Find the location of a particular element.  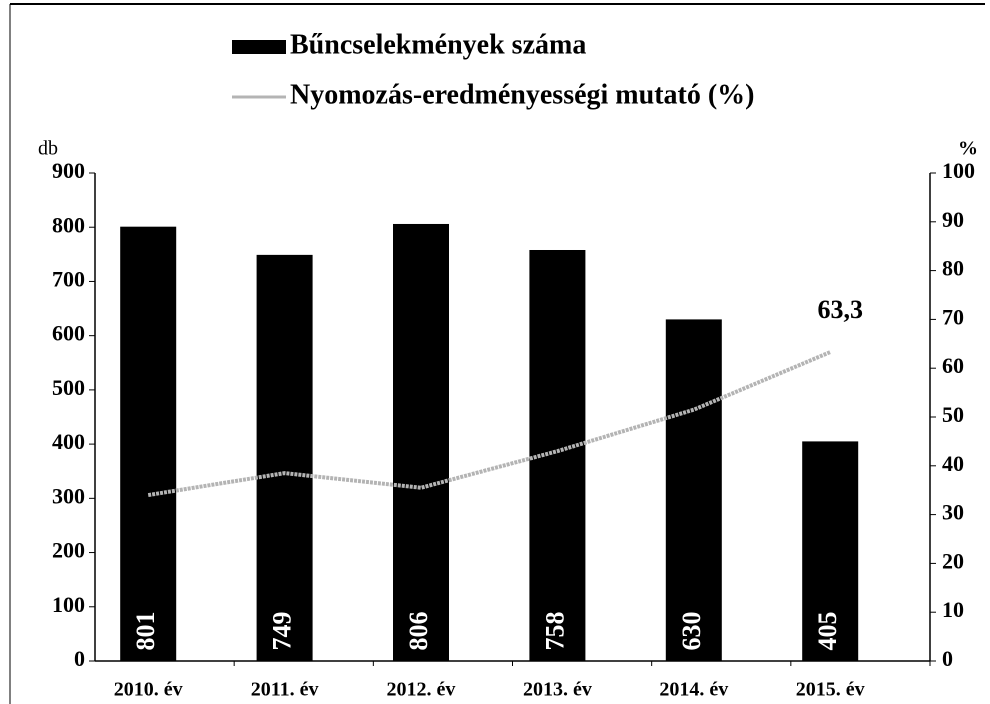

x-tick-label: 2014. év is located at coordinates (693, 690).